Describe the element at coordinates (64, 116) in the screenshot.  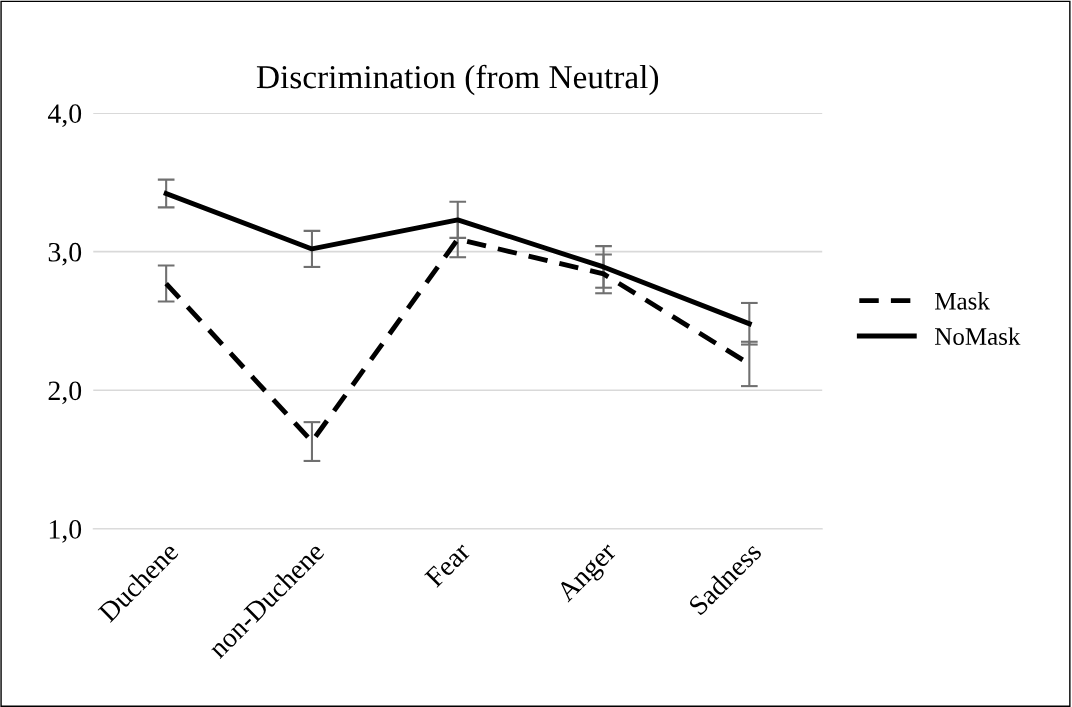
I see `y-tick-label: 4,0` at that location.